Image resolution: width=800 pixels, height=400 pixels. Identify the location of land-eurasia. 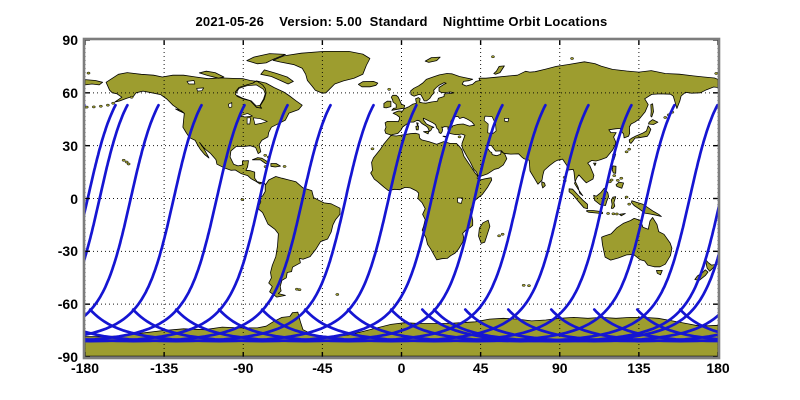
(551, 129).